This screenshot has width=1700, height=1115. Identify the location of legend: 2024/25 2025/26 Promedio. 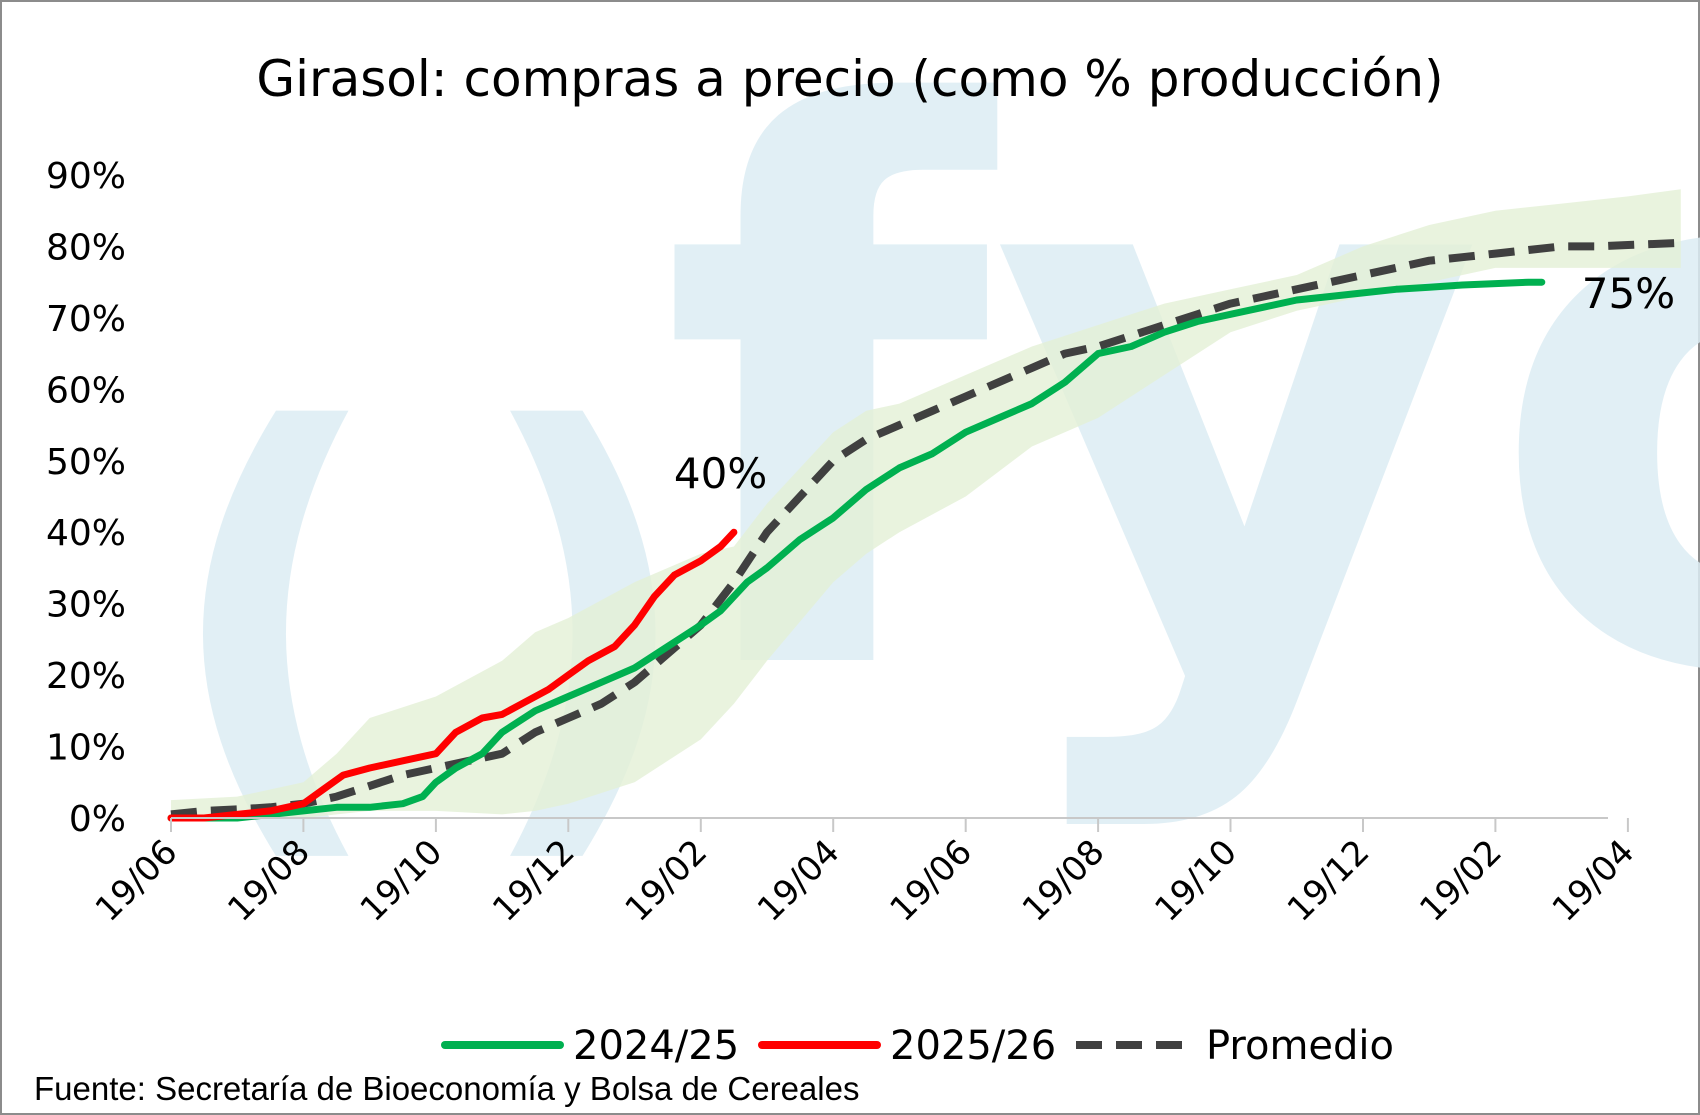
(917, 1046).